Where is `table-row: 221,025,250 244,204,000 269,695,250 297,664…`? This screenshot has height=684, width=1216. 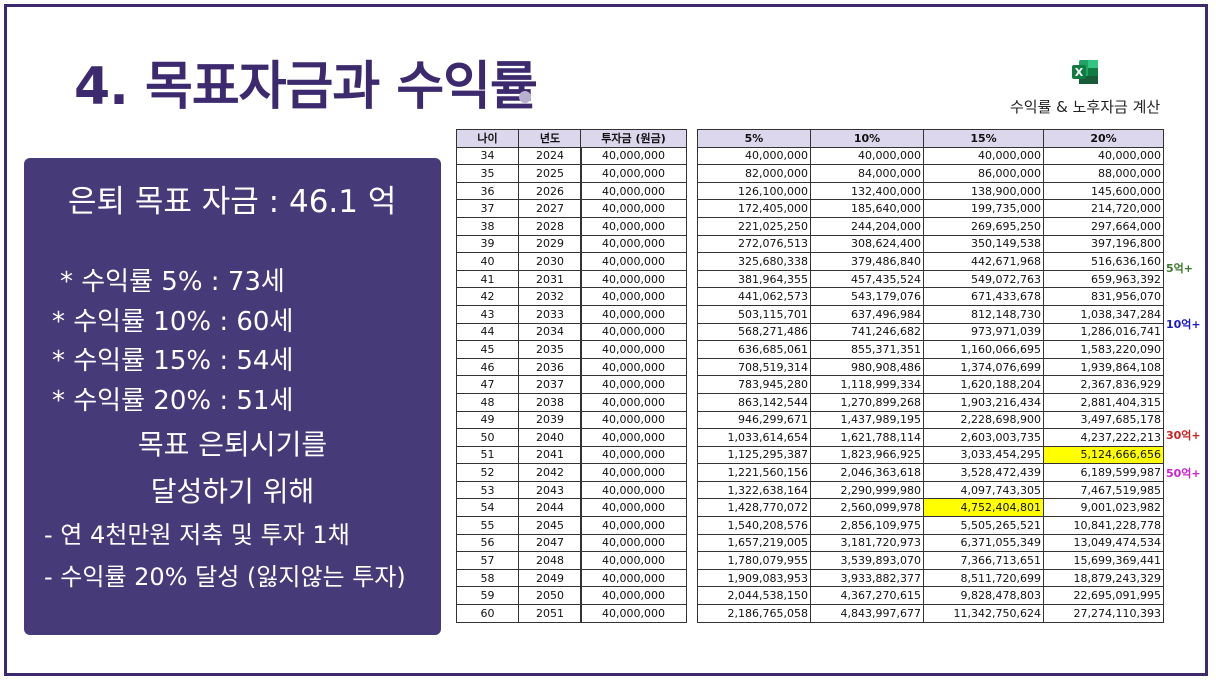 table-row: 221,025,250 244,204,000 269,695,250 297,664… is located at coordinates (930, 226).